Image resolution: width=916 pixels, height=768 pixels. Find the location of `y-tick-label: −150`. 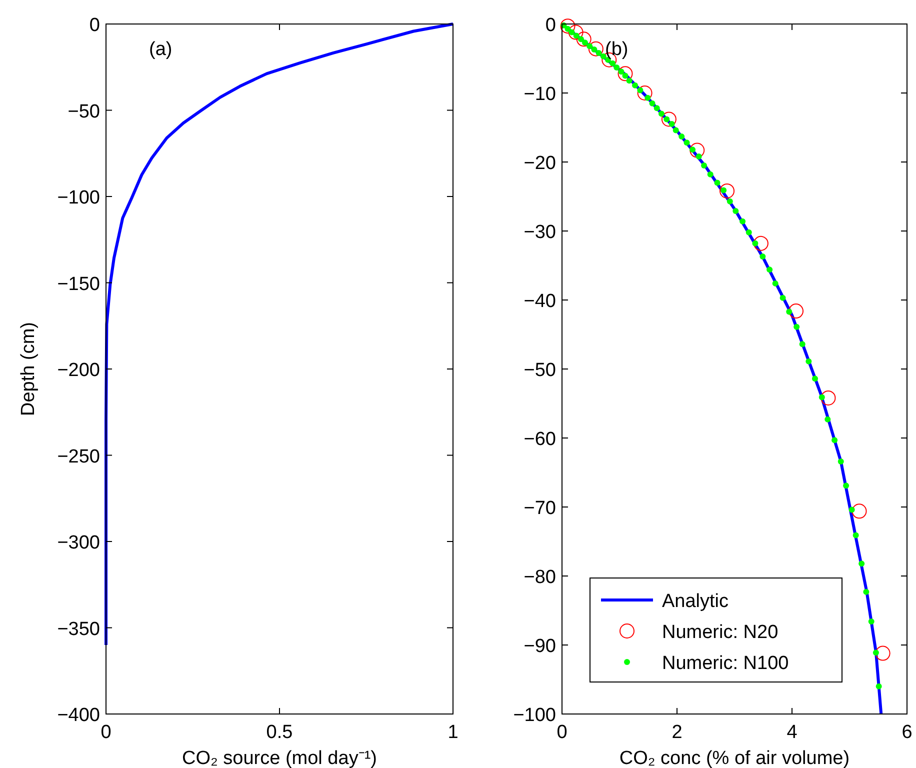

y-tick-label: −150 is located at coordinates (78, 284).